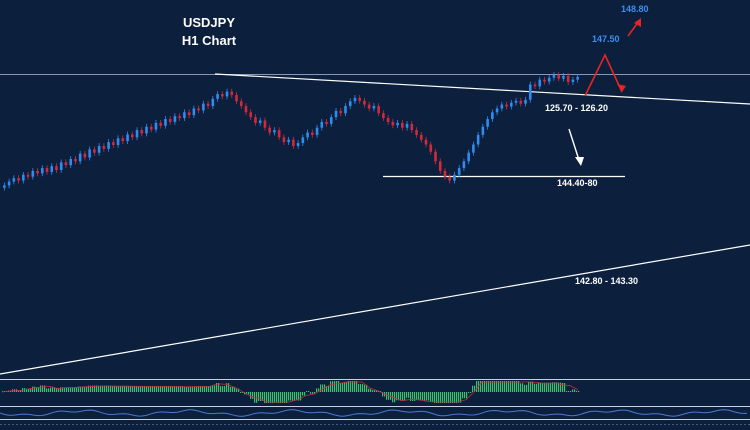 The height and width of the screenshot is (430, 750). I want to click on support-label-2: 142.80 - 143.30, so click(606, 281).